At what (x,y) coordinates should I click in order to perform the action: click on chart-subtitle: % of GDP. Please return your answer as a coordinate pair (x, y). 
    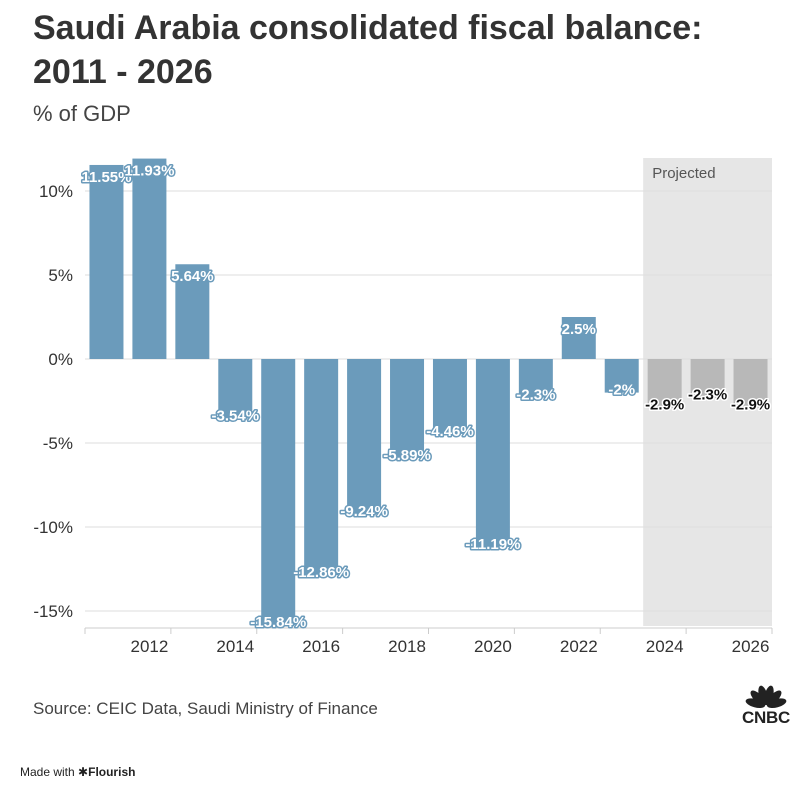
    Looking at the image, I should click on (82, 113).